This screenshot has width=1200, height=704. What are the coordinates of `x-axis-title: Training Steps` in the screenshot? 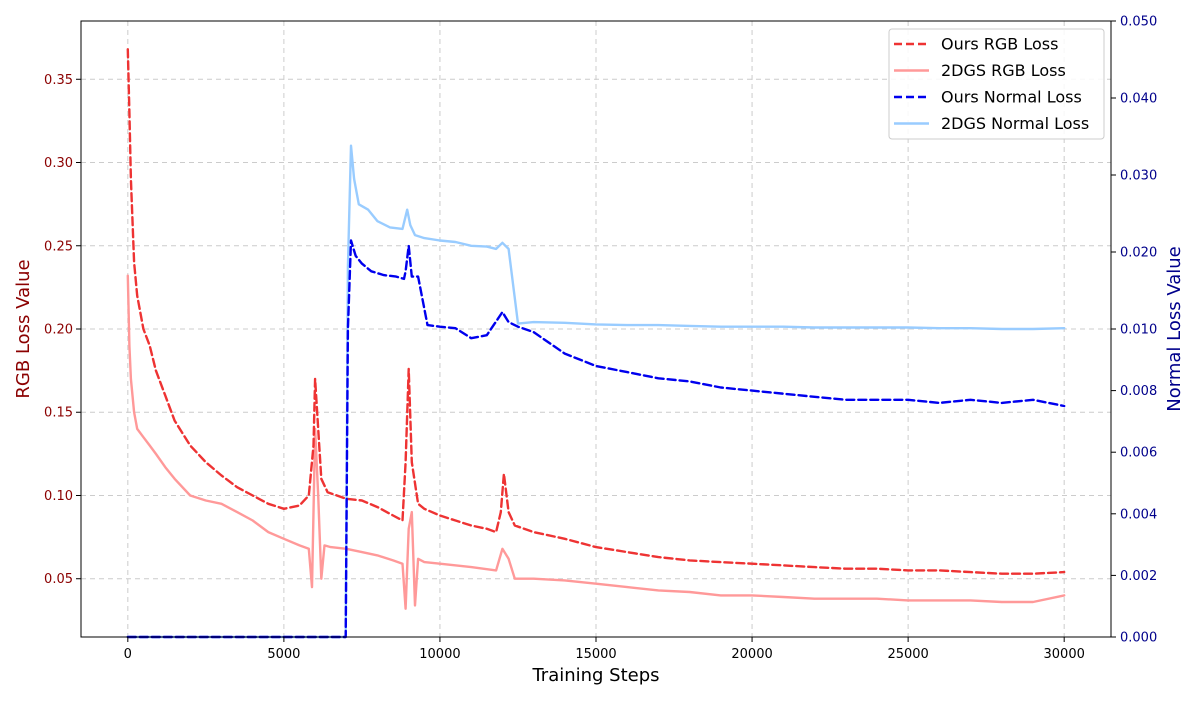 It's located at (595, 675).